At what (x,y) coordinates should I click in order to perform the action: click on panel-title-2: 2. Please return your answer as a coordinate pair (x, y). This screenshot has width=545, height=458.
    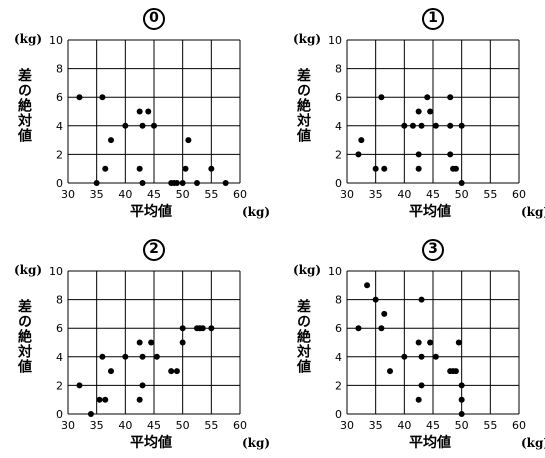
    Looking at the image, I should click on (154, 250).